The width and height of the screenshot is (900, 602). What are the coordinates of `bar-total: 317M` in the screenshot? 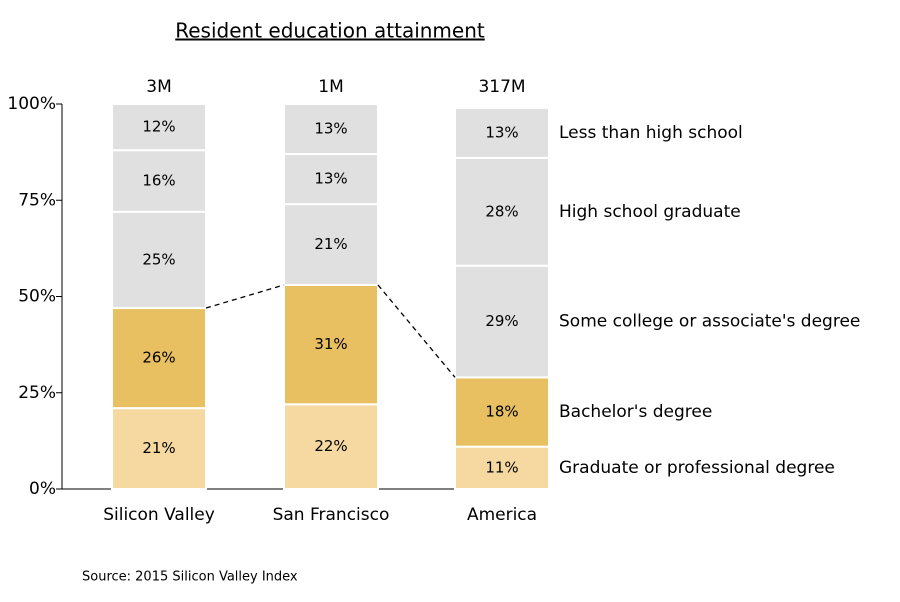 It's located at (501, 87).